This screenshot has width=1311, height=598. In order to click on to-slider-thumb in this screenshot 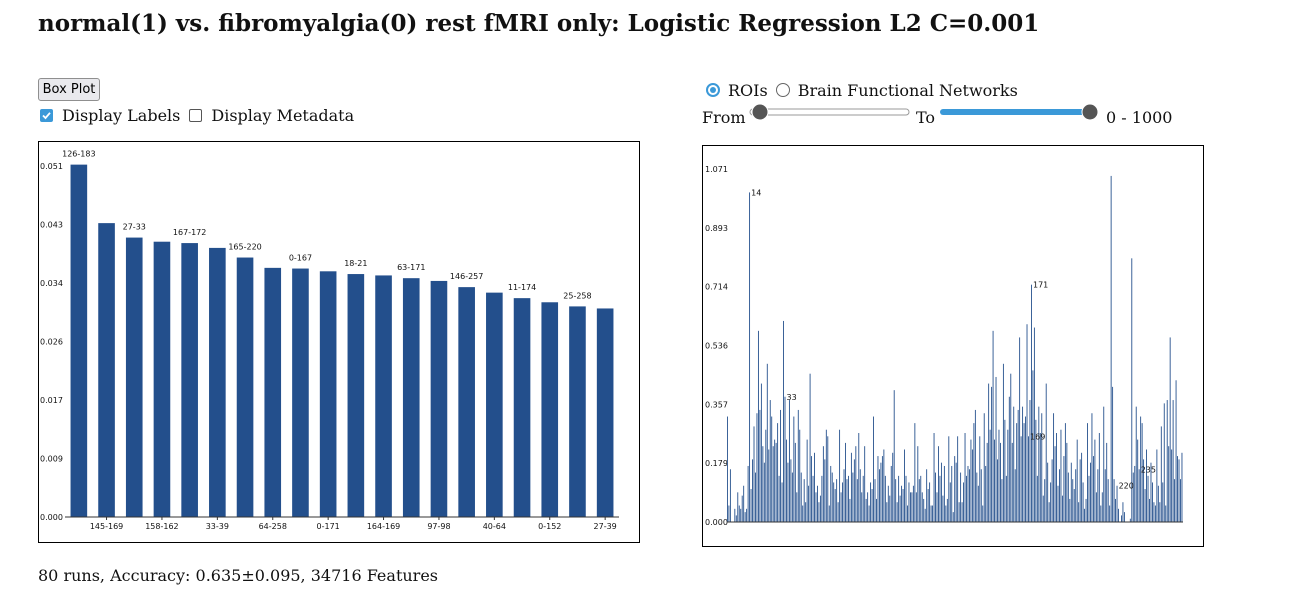, I will do `click(1090, 112)`.